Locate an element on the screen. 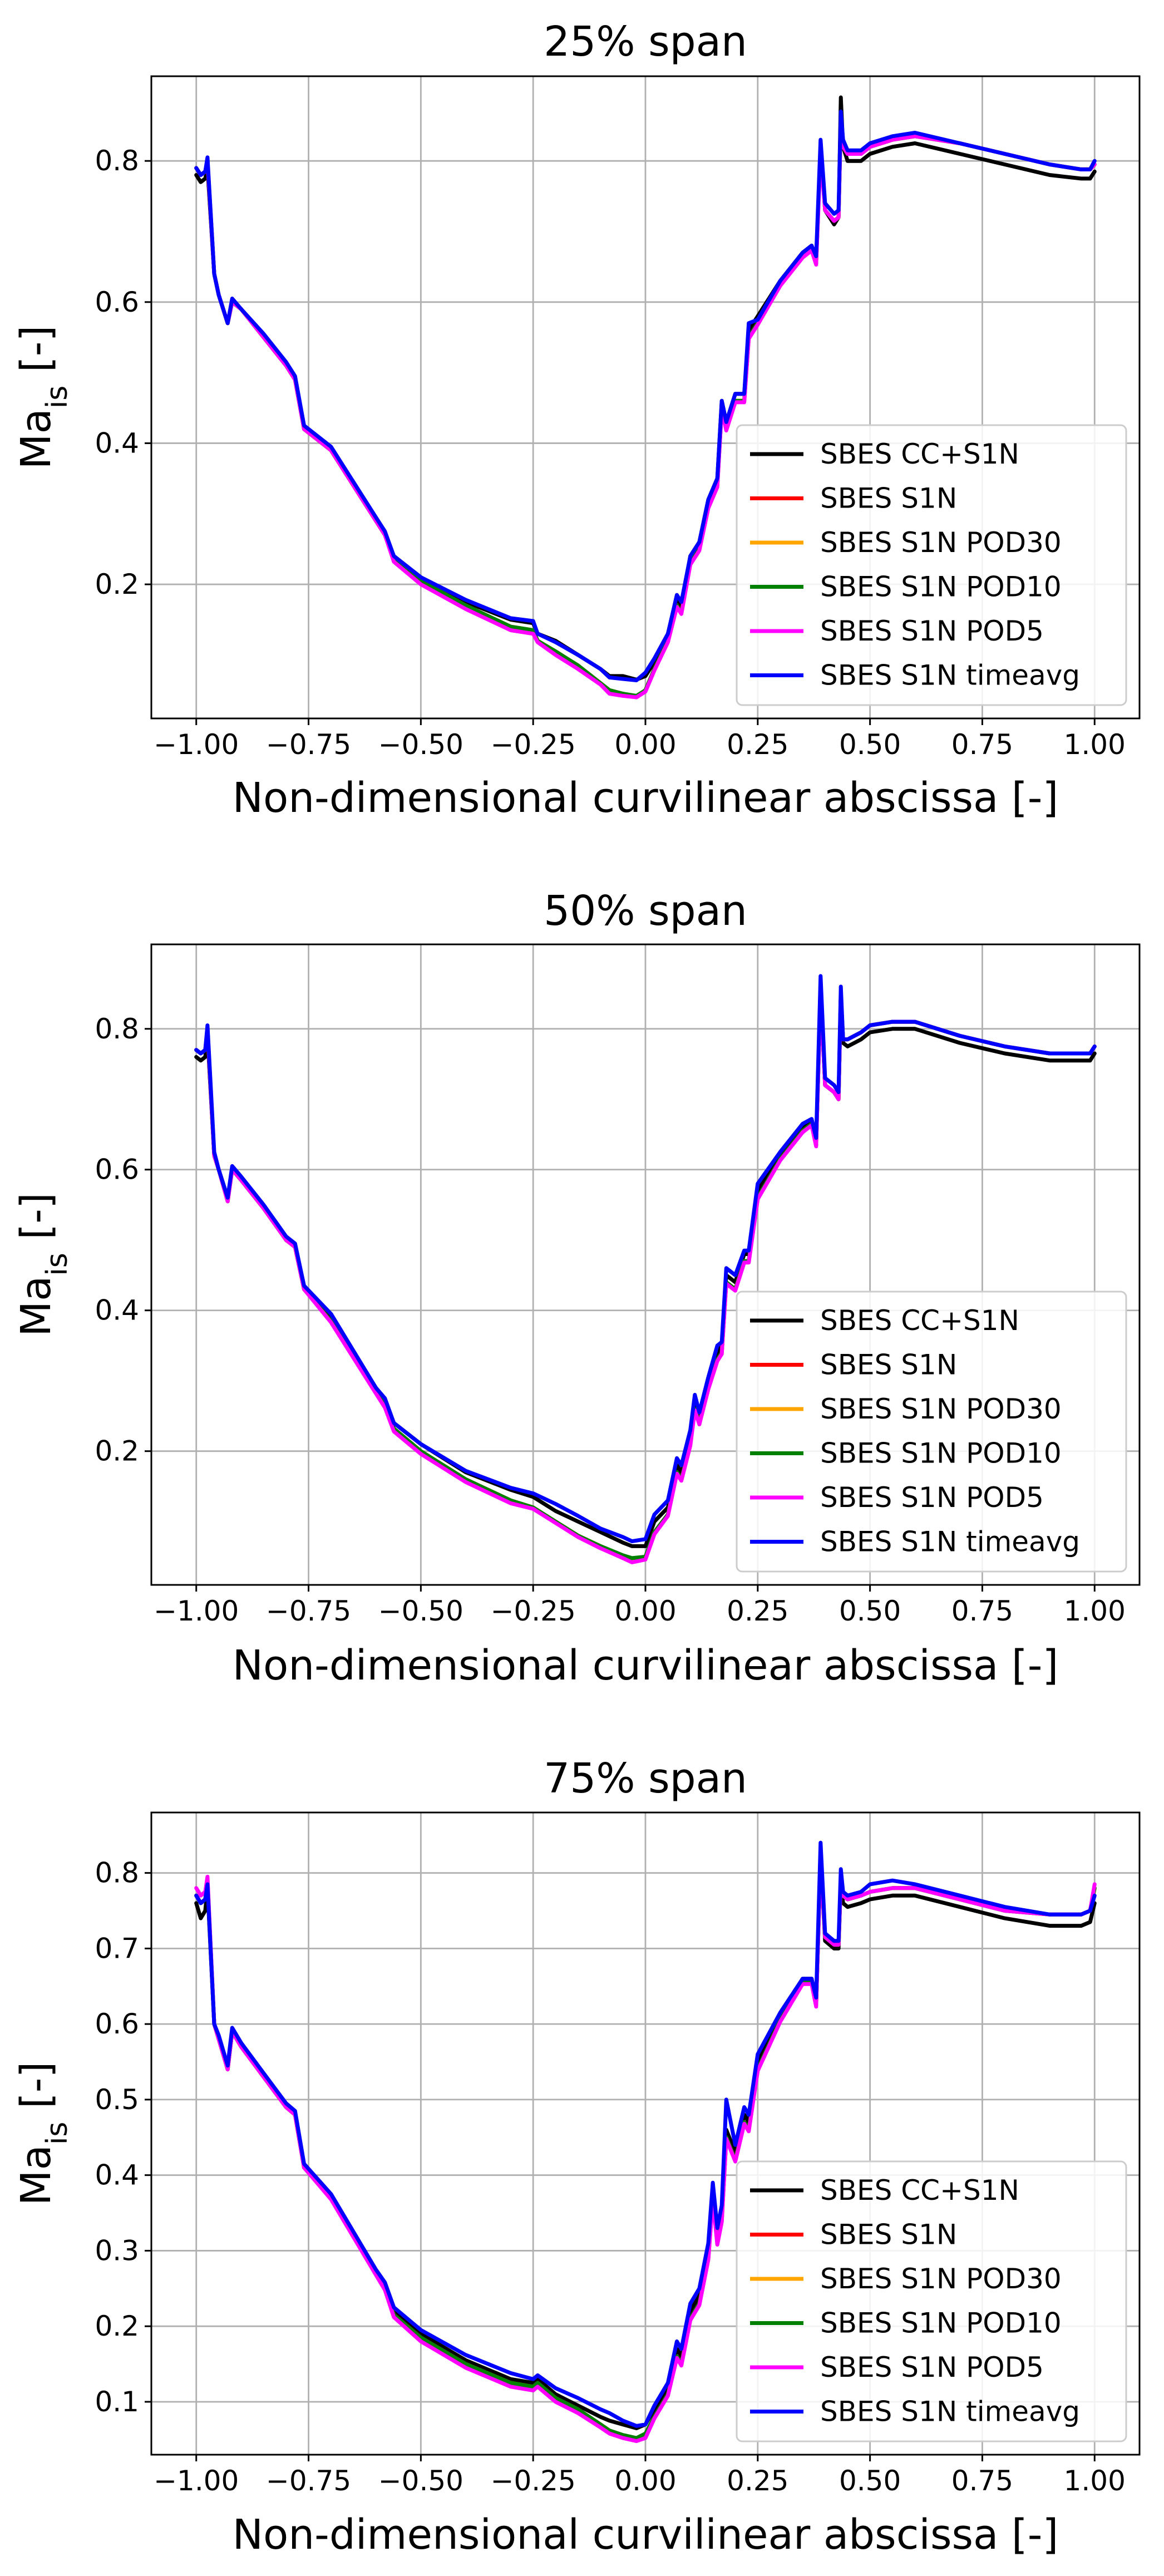 Image resolution: width=1164 pixels, height=2576 pixels. y-tick-label: 0.5 is located at coordinates (117, 2100).